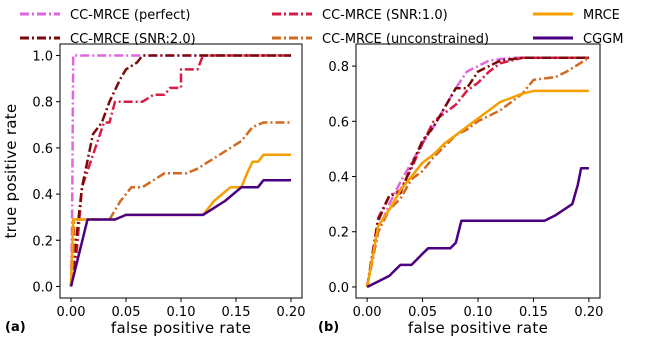  Describe the element at coordinates (133, 39) in the screenshot. I see `legend-label-snr2: CC-MRCE (SNR:2.0)` at that location.